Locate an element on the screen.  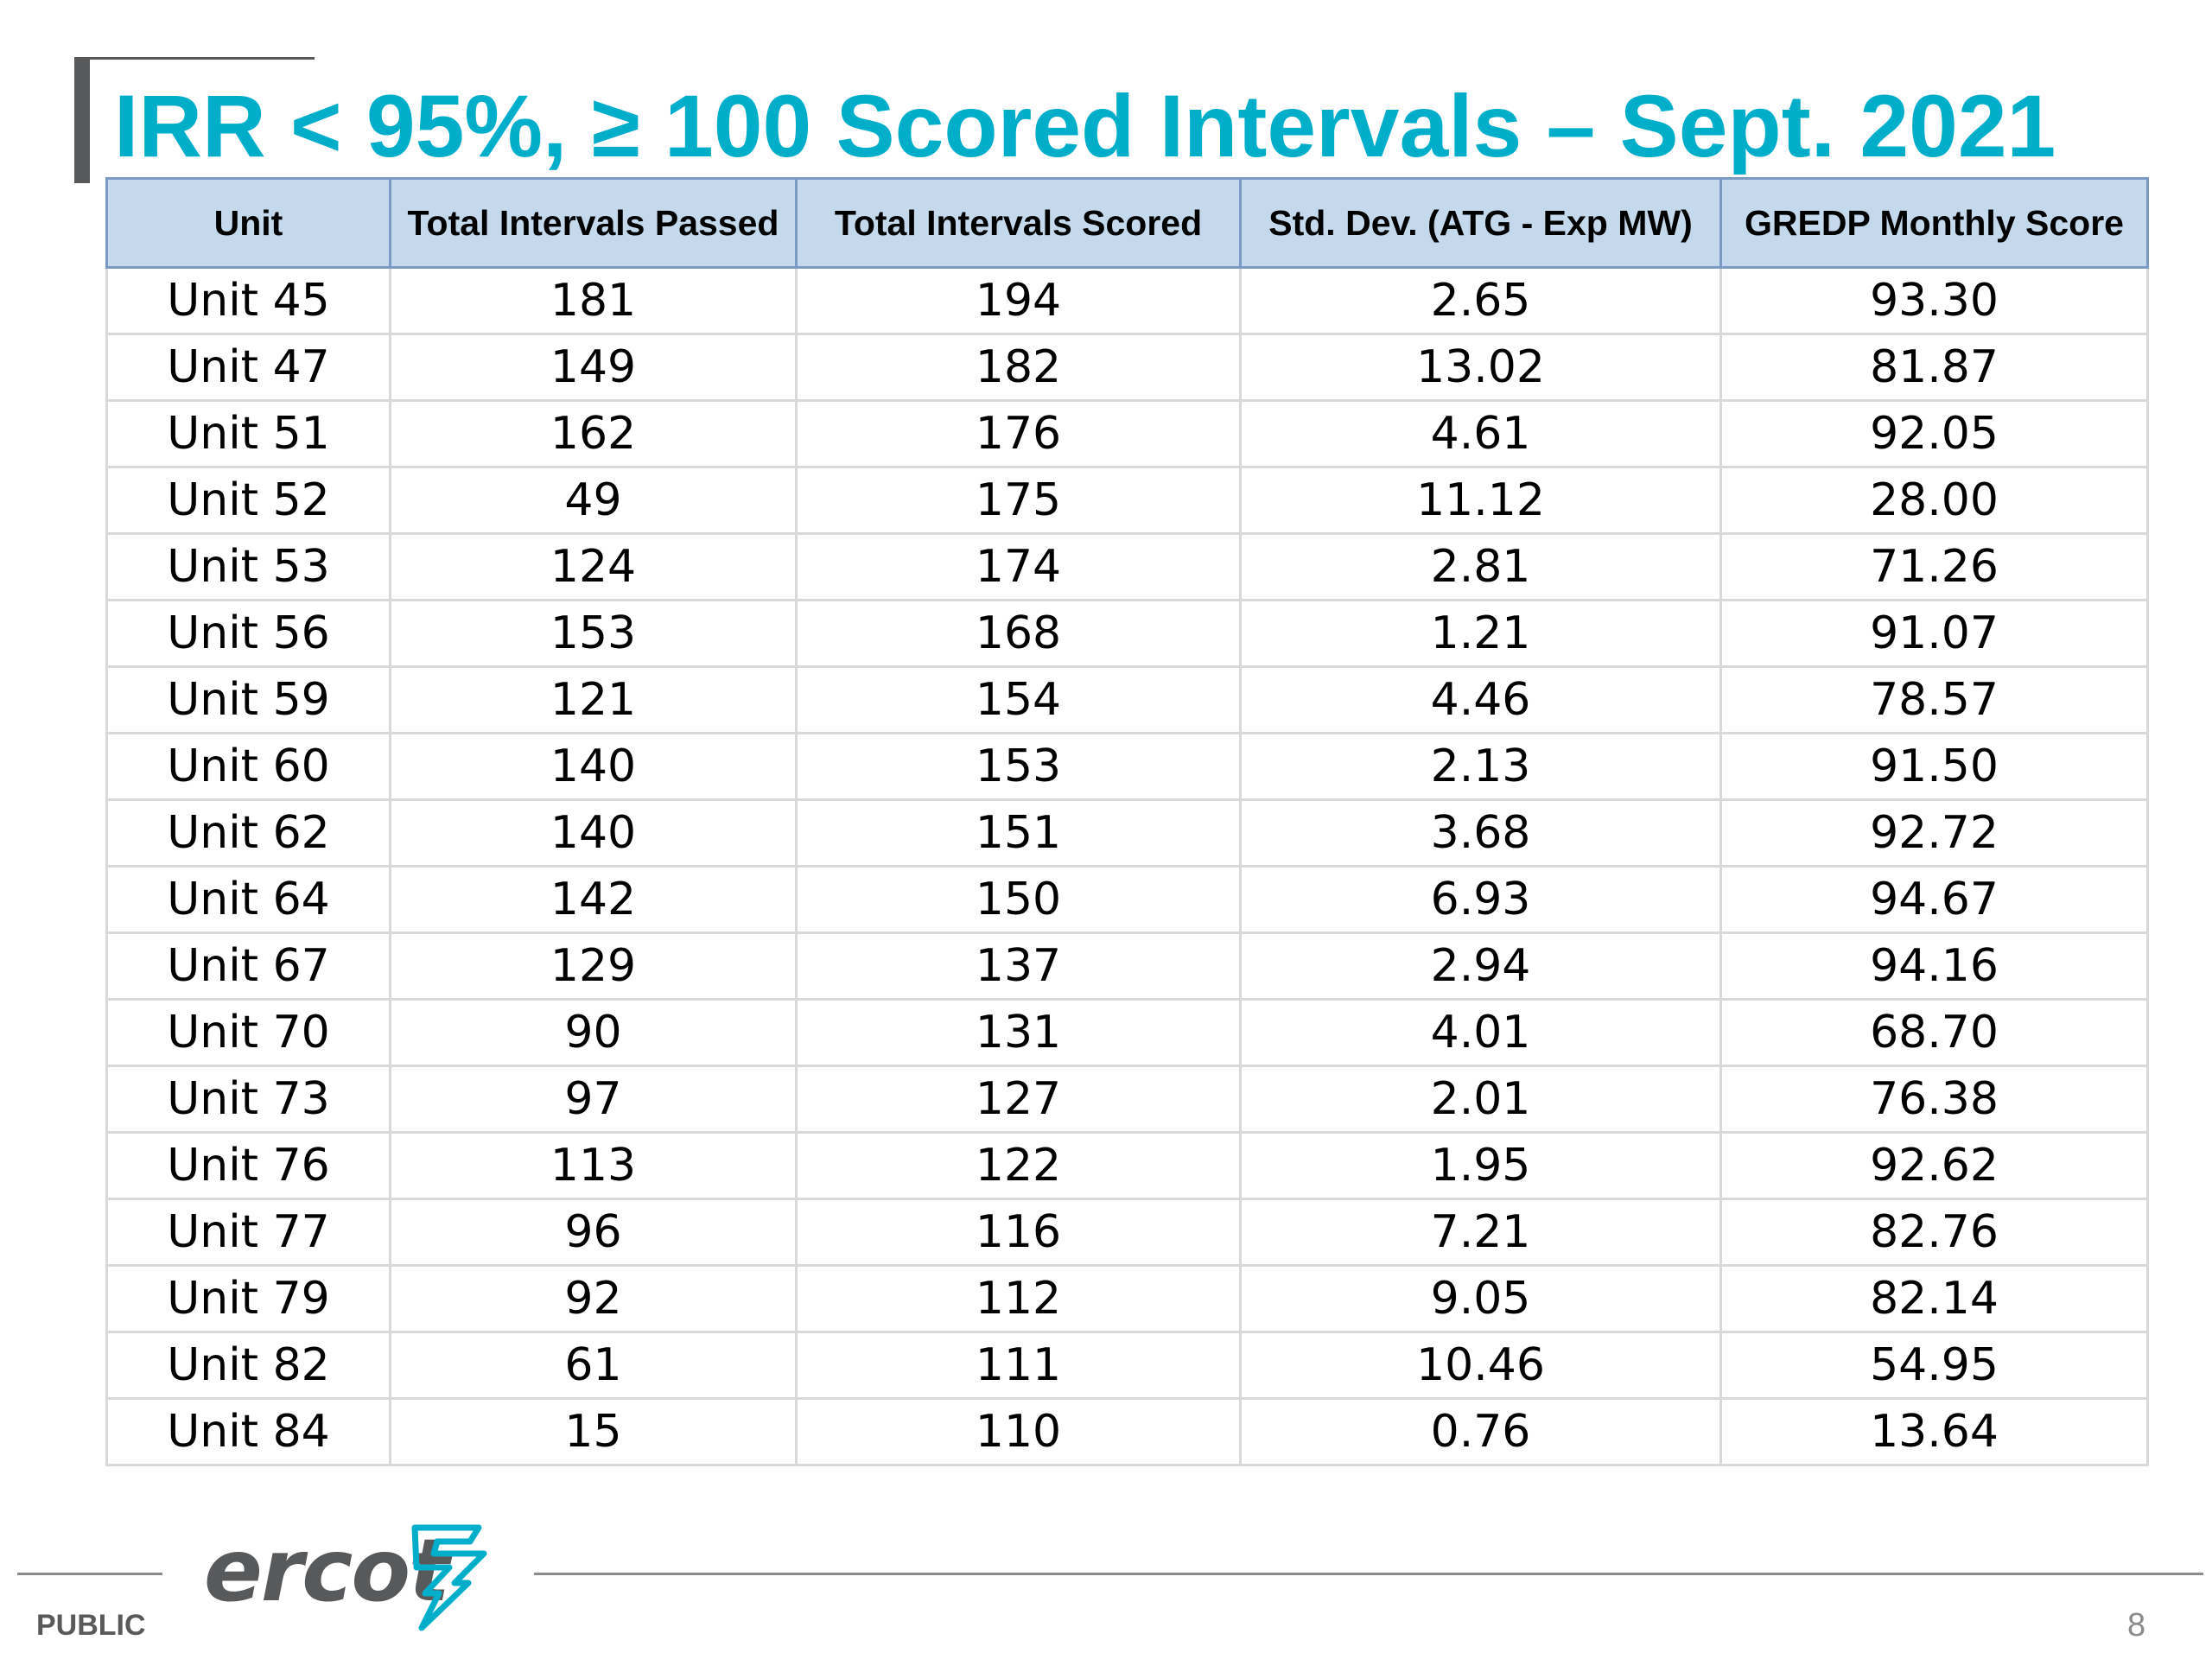
table-row: Unit 45 181 194 2.65 93.30 is located at coordinates (1127, 300).